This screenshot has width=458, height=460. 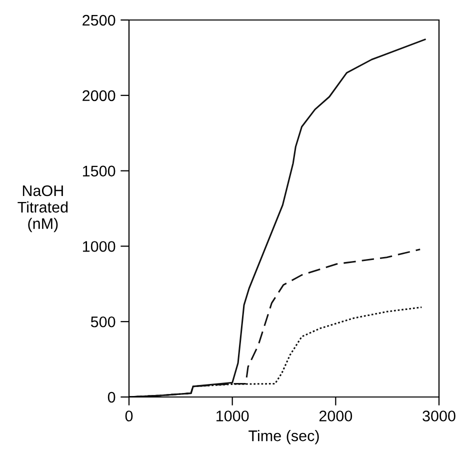 I want to click on x-tick-label: 0, so click(x=129, y=416).